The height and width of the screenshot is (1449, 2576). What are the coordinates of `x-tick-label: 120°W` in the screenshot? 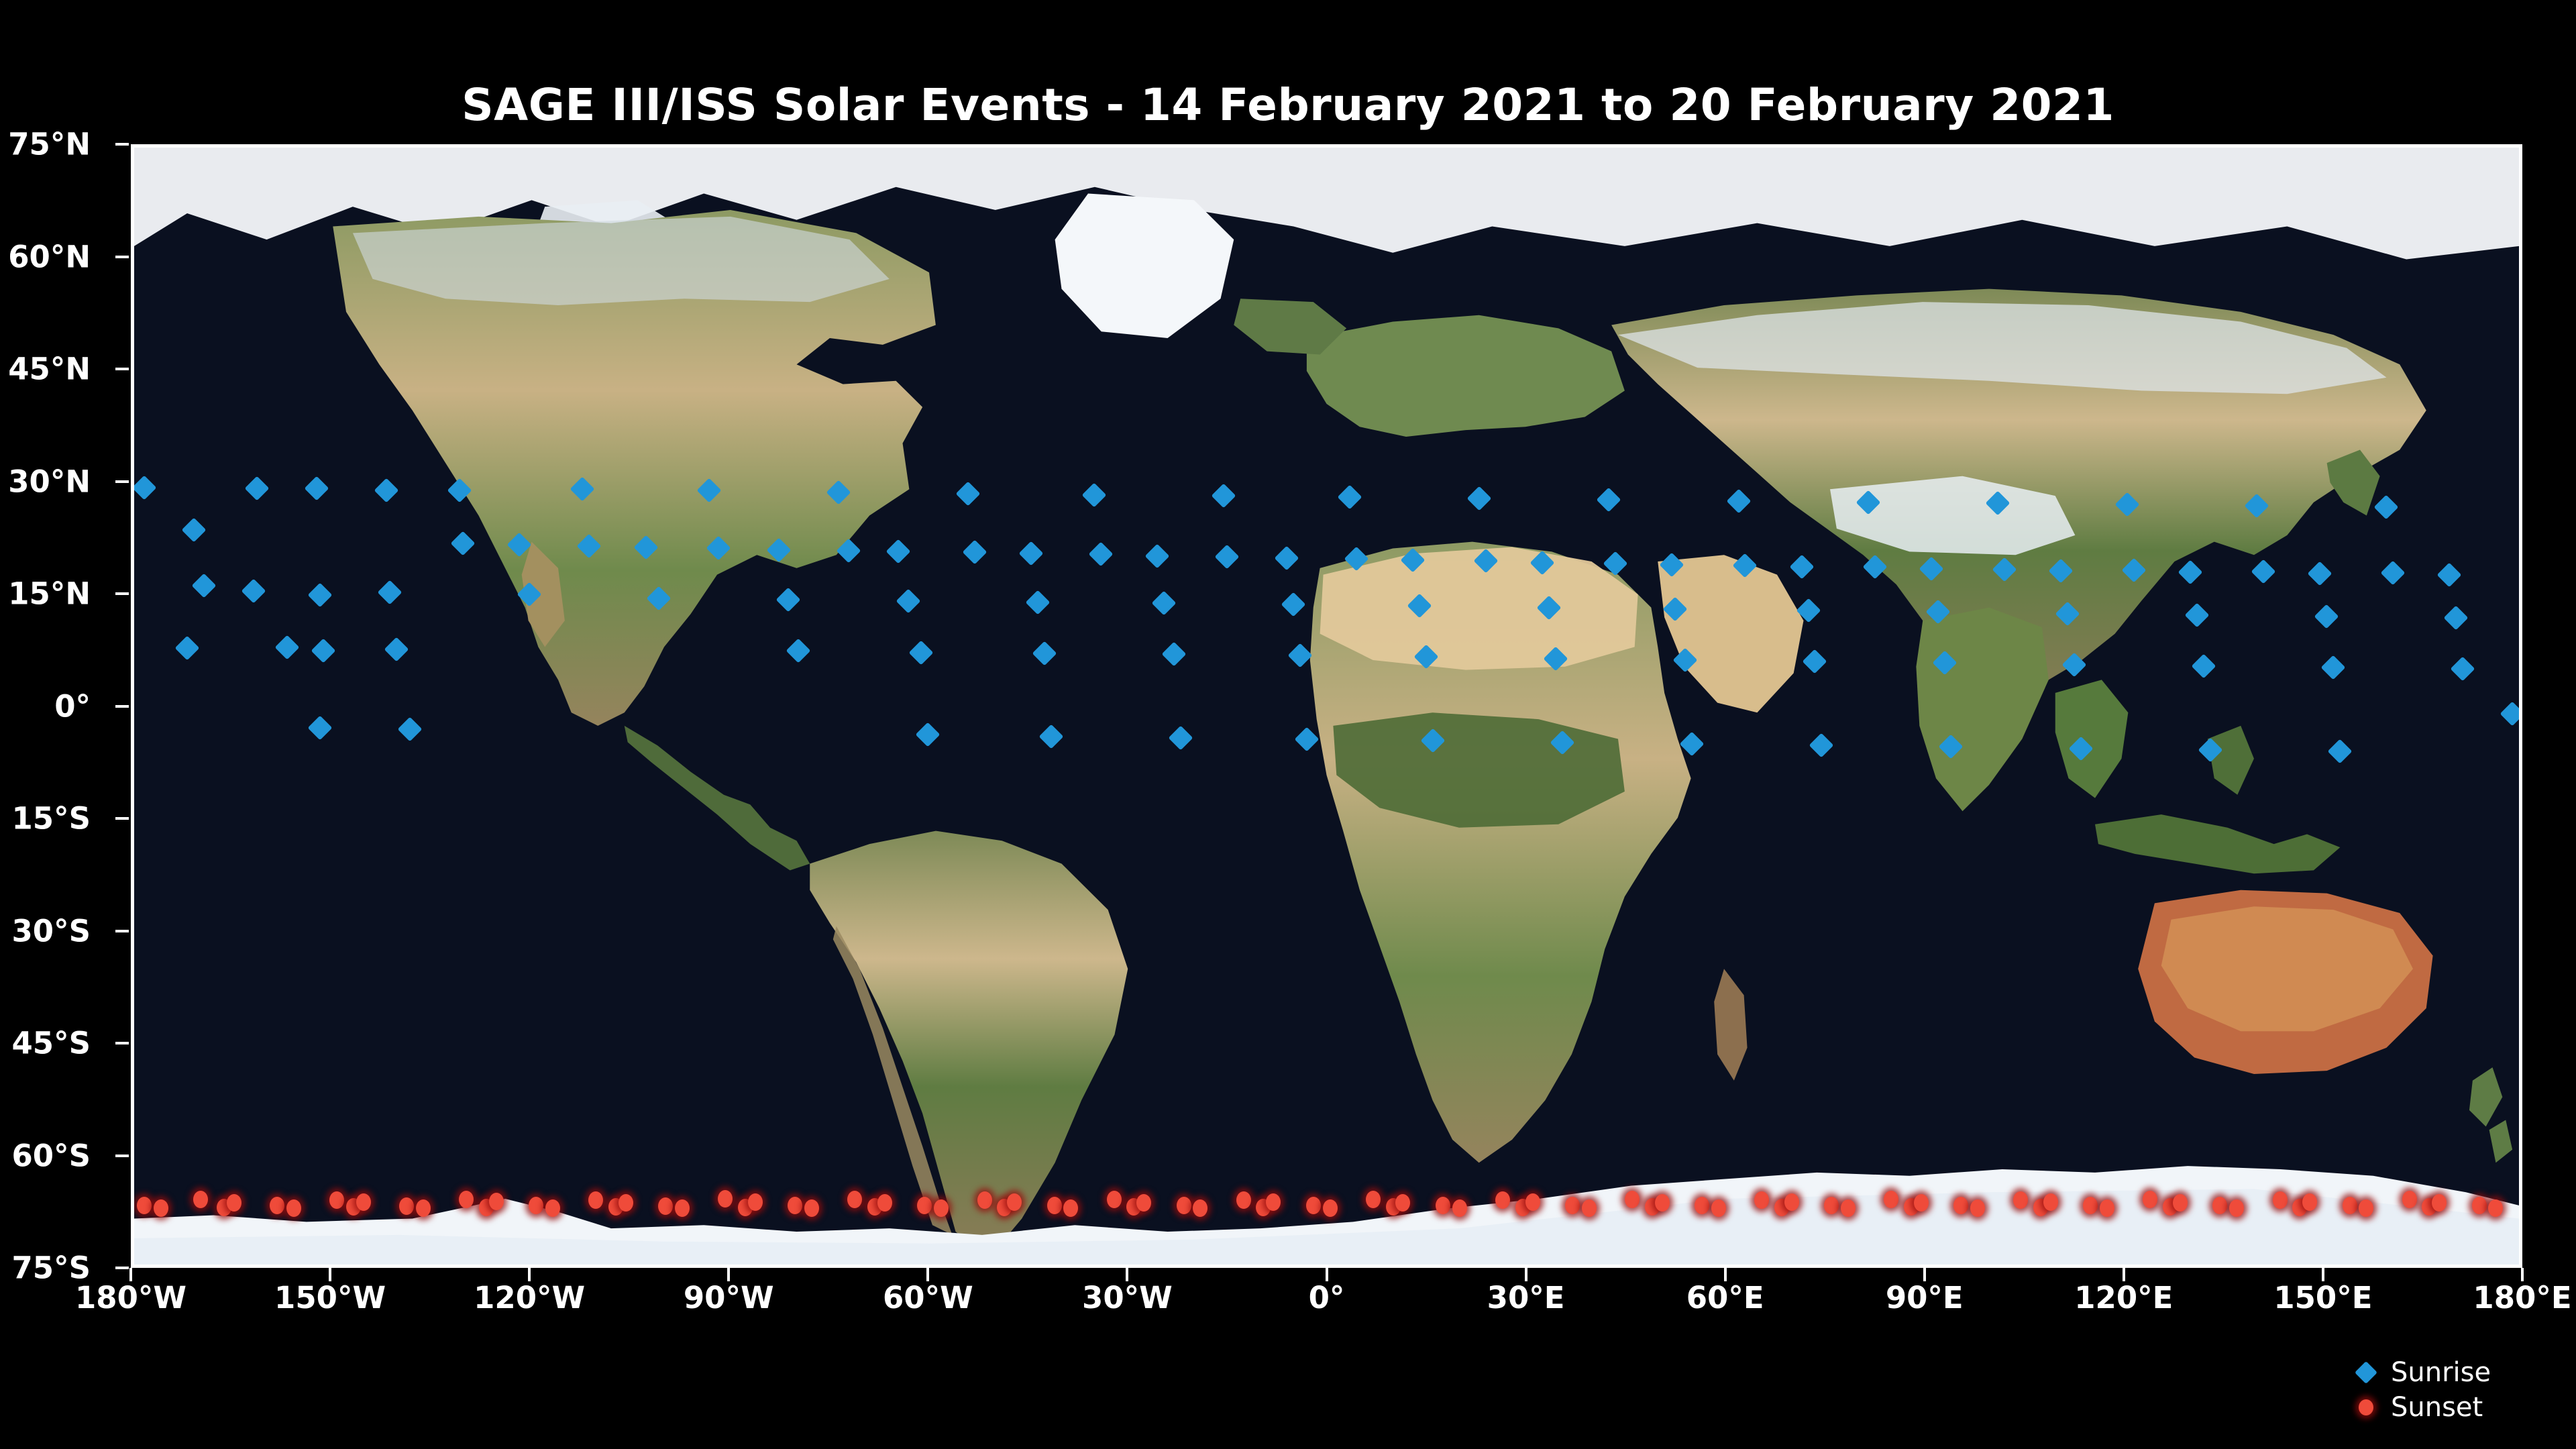 It's located at (530, 1298).